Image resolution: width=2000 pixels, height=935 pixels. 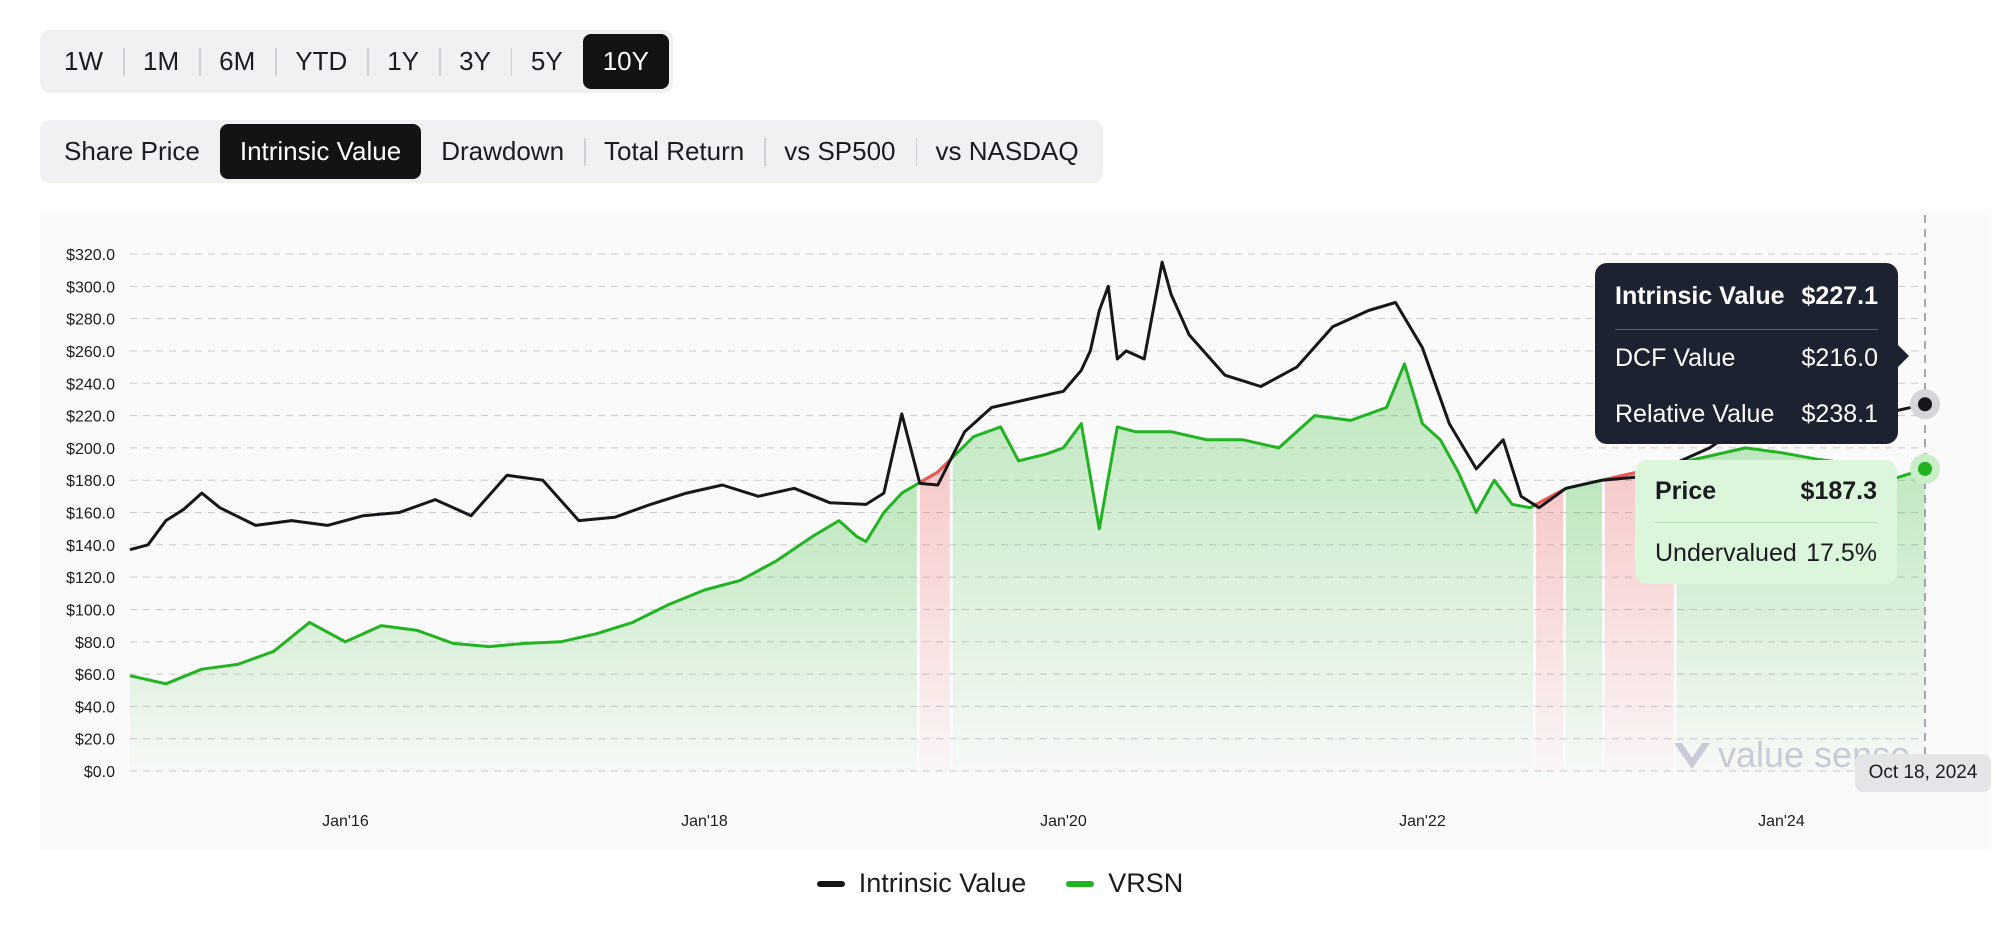 I want to click on x-tick-label: Jan'18, so click(x=704, y=821).